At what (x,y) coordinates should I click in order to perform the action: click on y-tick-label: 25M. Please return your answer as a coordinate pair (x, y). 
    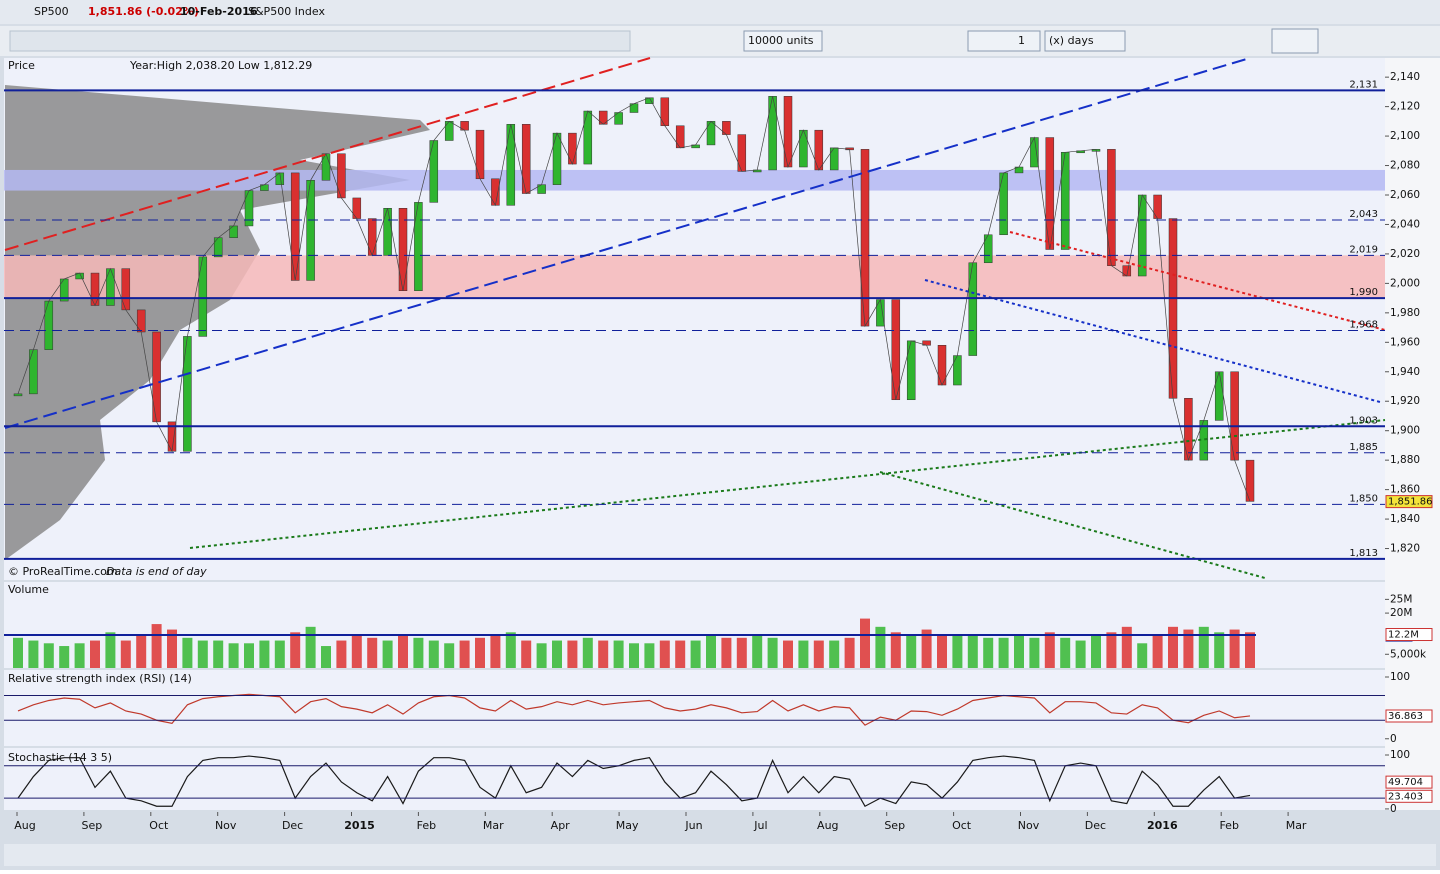
    Looking at the image, I should click on (1401, 599).